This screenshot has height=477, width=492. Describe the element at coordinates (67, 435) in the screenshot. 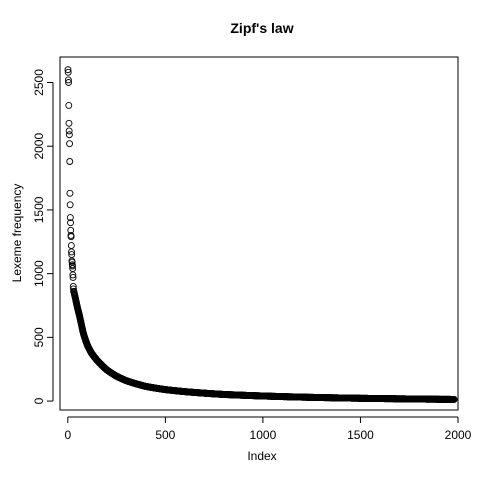

I see `x-tick-label: 0` at that location.